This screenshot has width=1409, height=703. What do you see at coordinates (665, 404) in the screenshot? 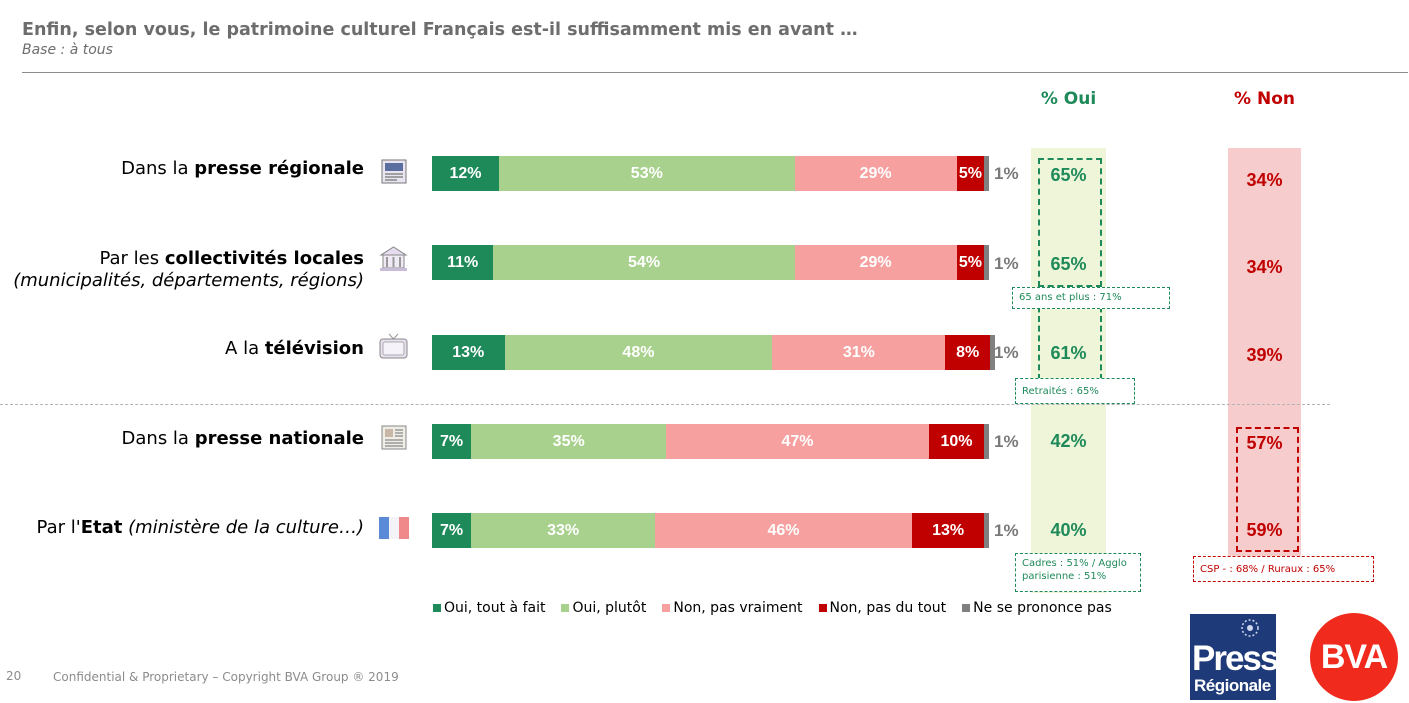
I see `group-separator` at bounding box center [665, 404].